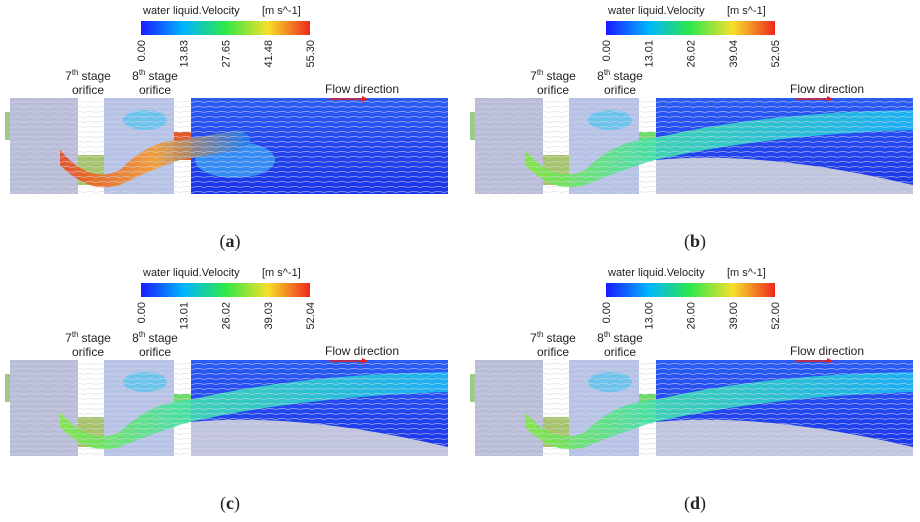  I want to click on colorbar-tick-label: 55.30, so click(311, 54).